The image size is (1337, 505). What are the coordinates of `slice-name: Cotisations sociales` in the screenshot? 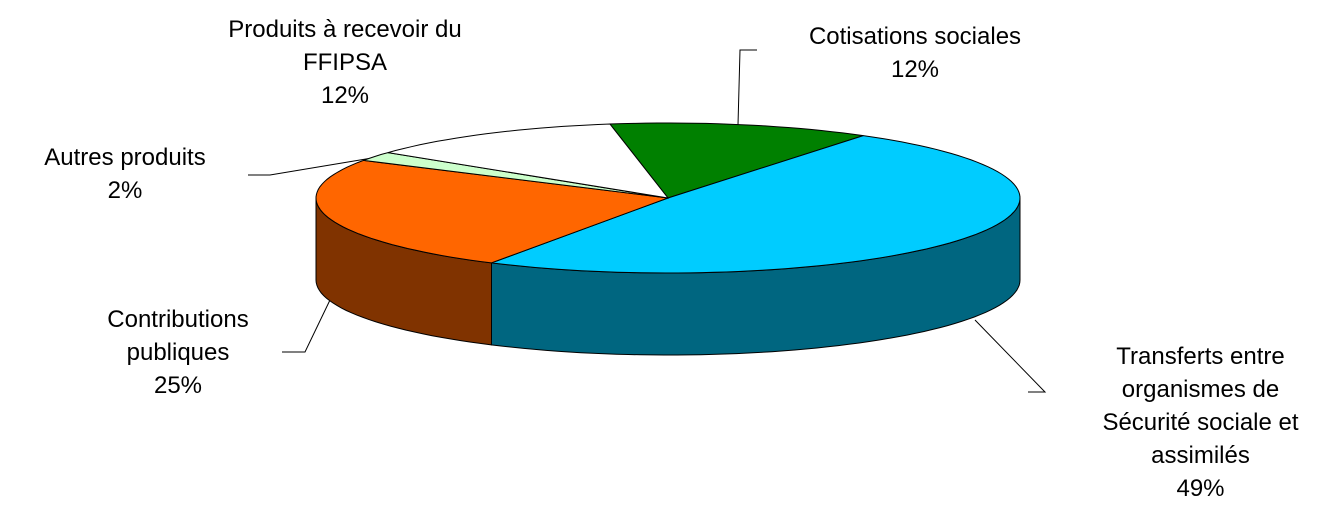 It's located at (915, 36).